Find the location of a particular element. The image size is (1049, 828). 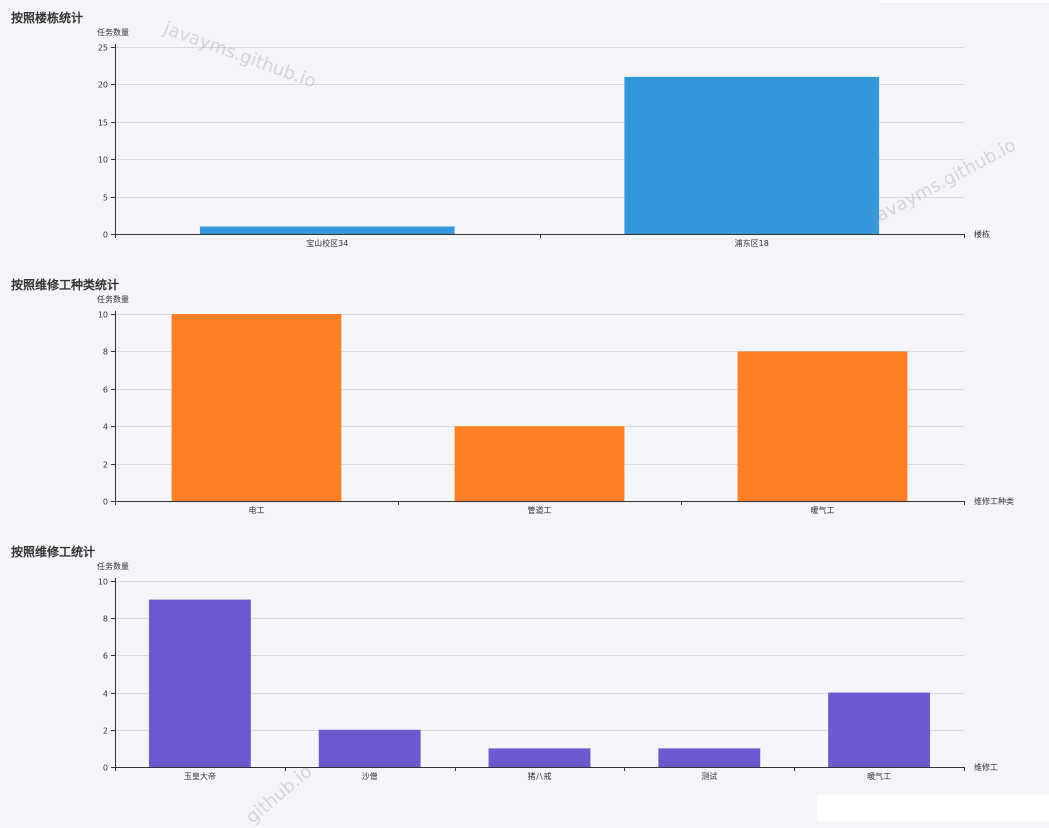

section-title-building: 按照楼栋统计 is located at coordinates (47, 18).